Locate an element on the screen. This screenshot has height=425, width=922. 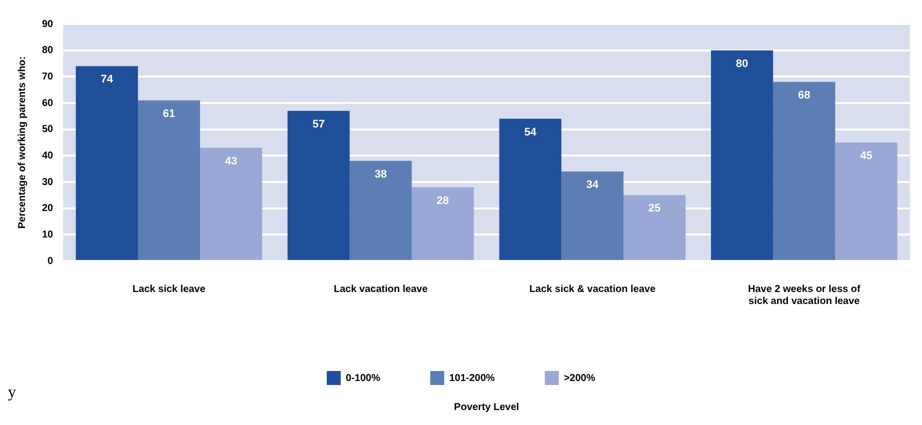
y-tick-label: 80 is located at coordinates (48, 50).